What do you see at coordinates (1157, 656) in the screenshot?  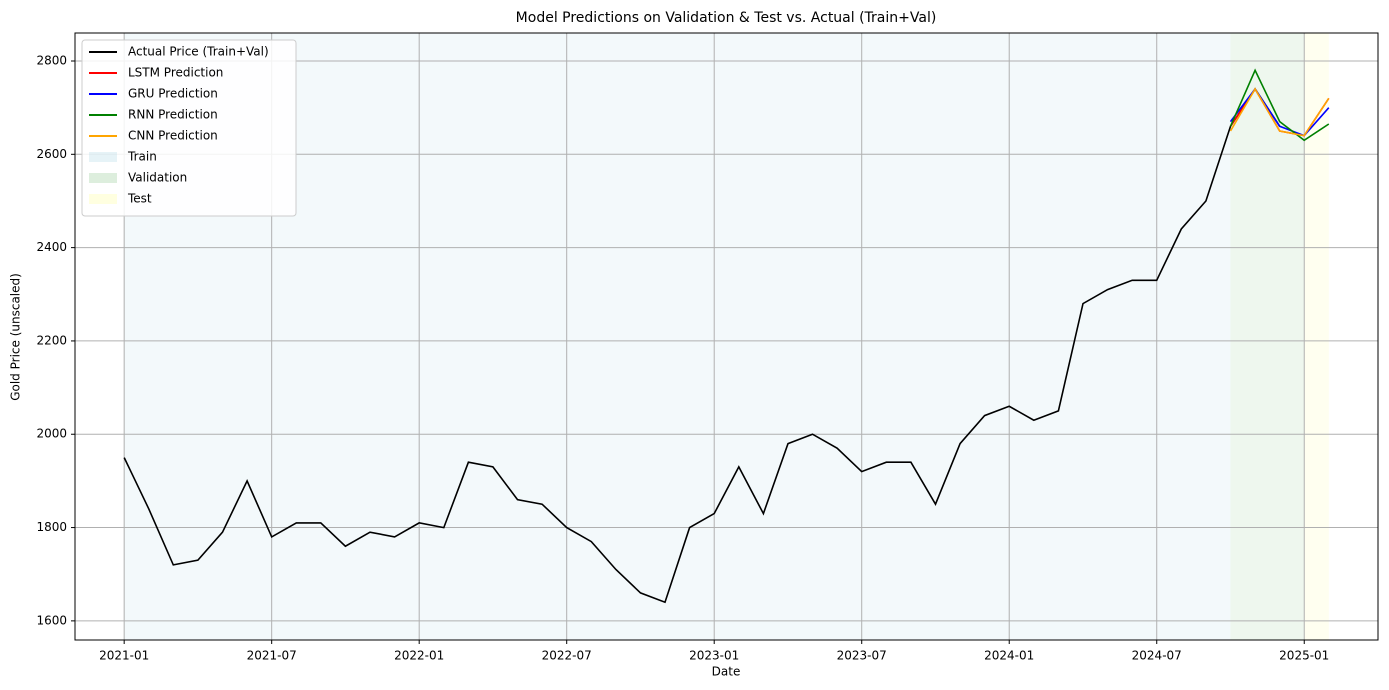 I see `x-tick-label: 2024-07` at bounding box center [1157, 656].